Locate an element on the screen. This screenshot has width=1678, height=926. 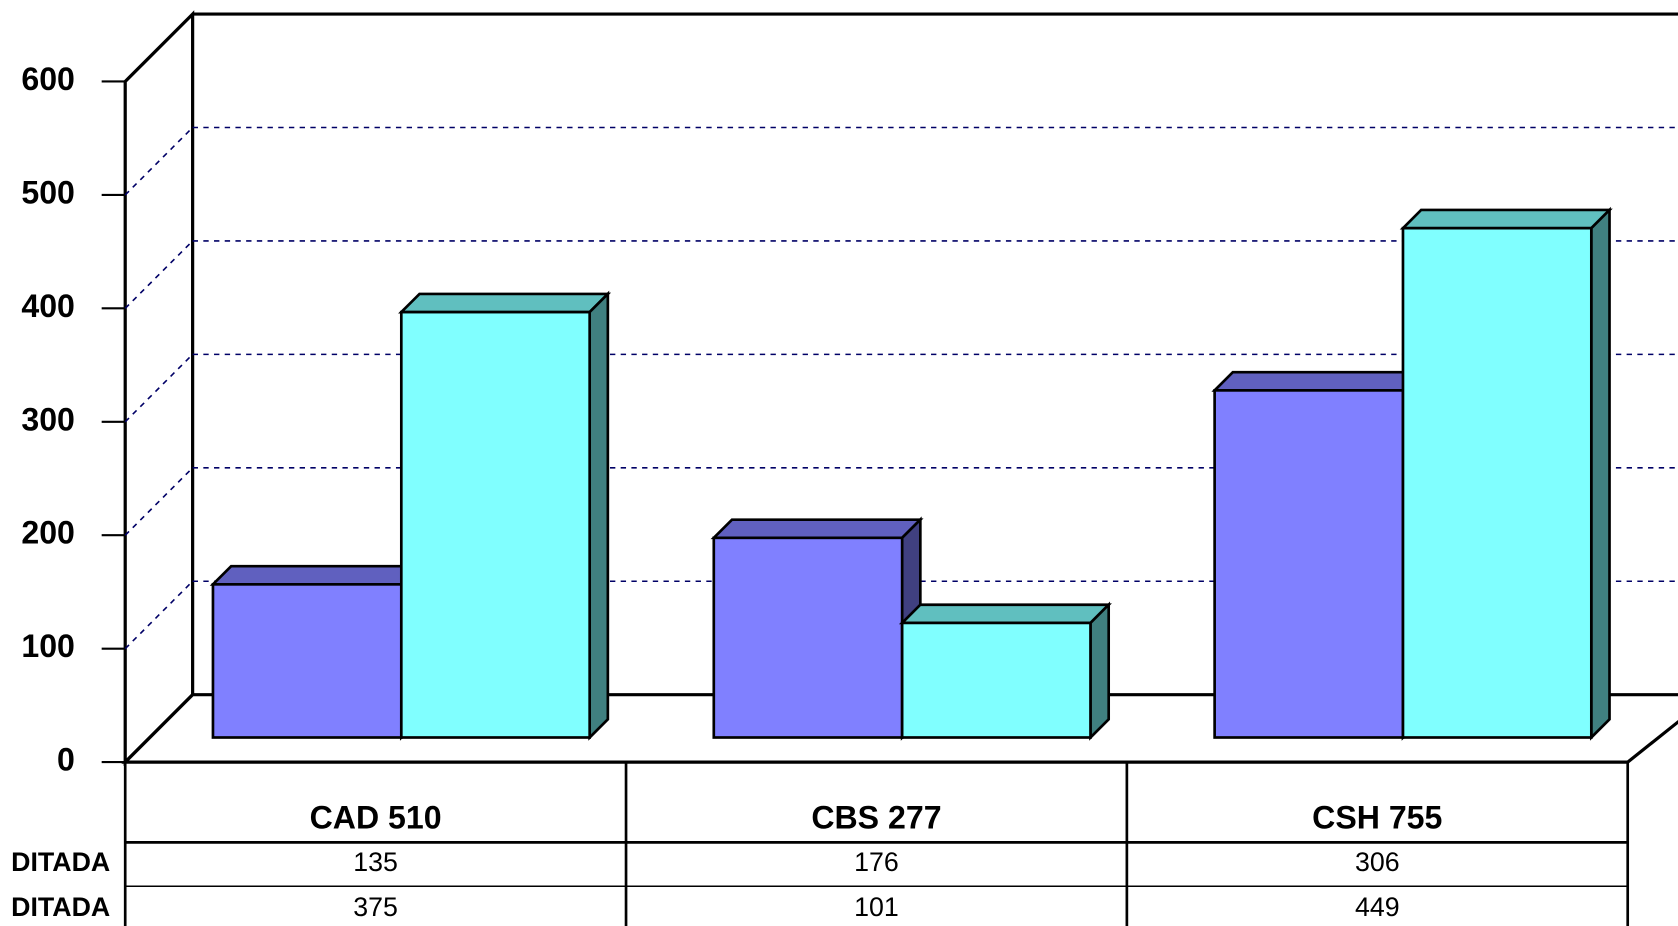
table-value: 306 is located at coordinates (1377, 862).